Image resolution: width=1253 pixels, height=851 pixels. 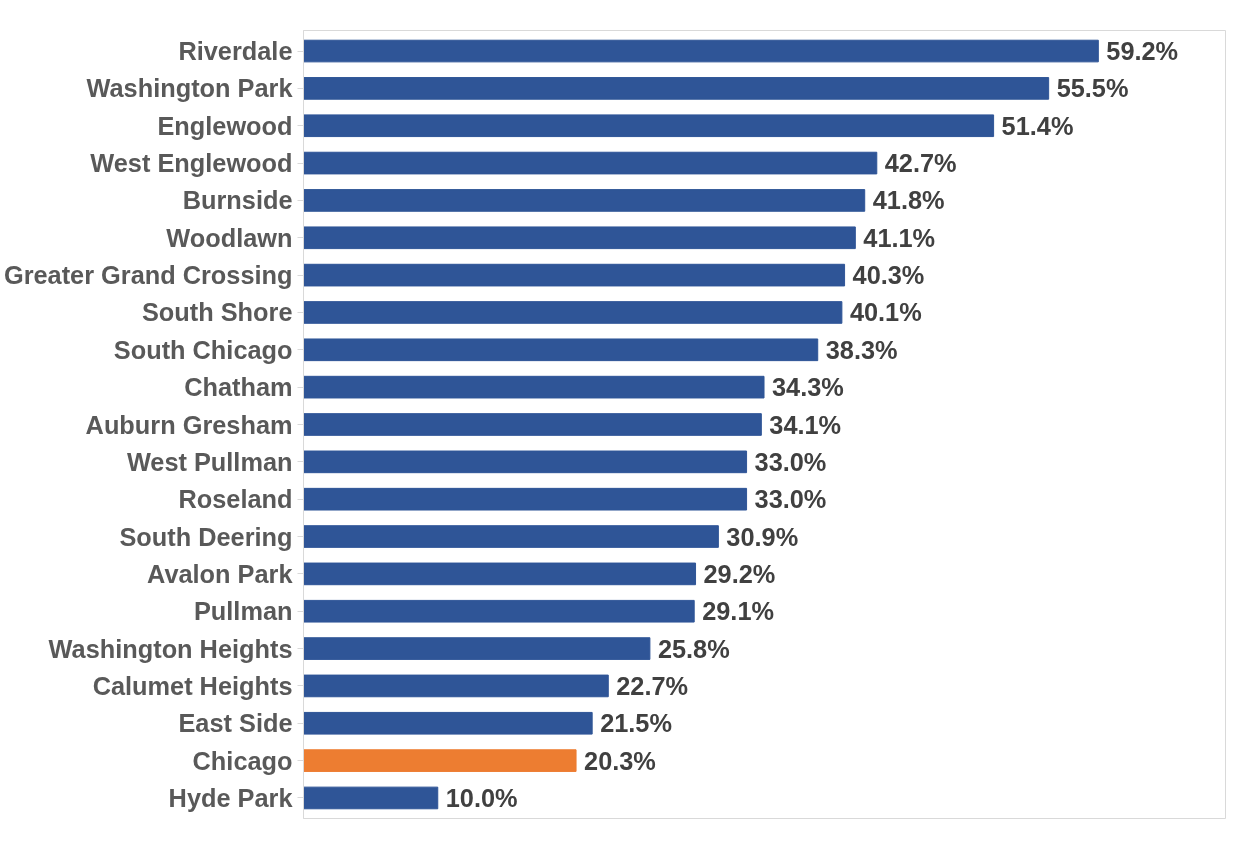 I want to click on data-label: 20.3%, so click(x=620, y=760).